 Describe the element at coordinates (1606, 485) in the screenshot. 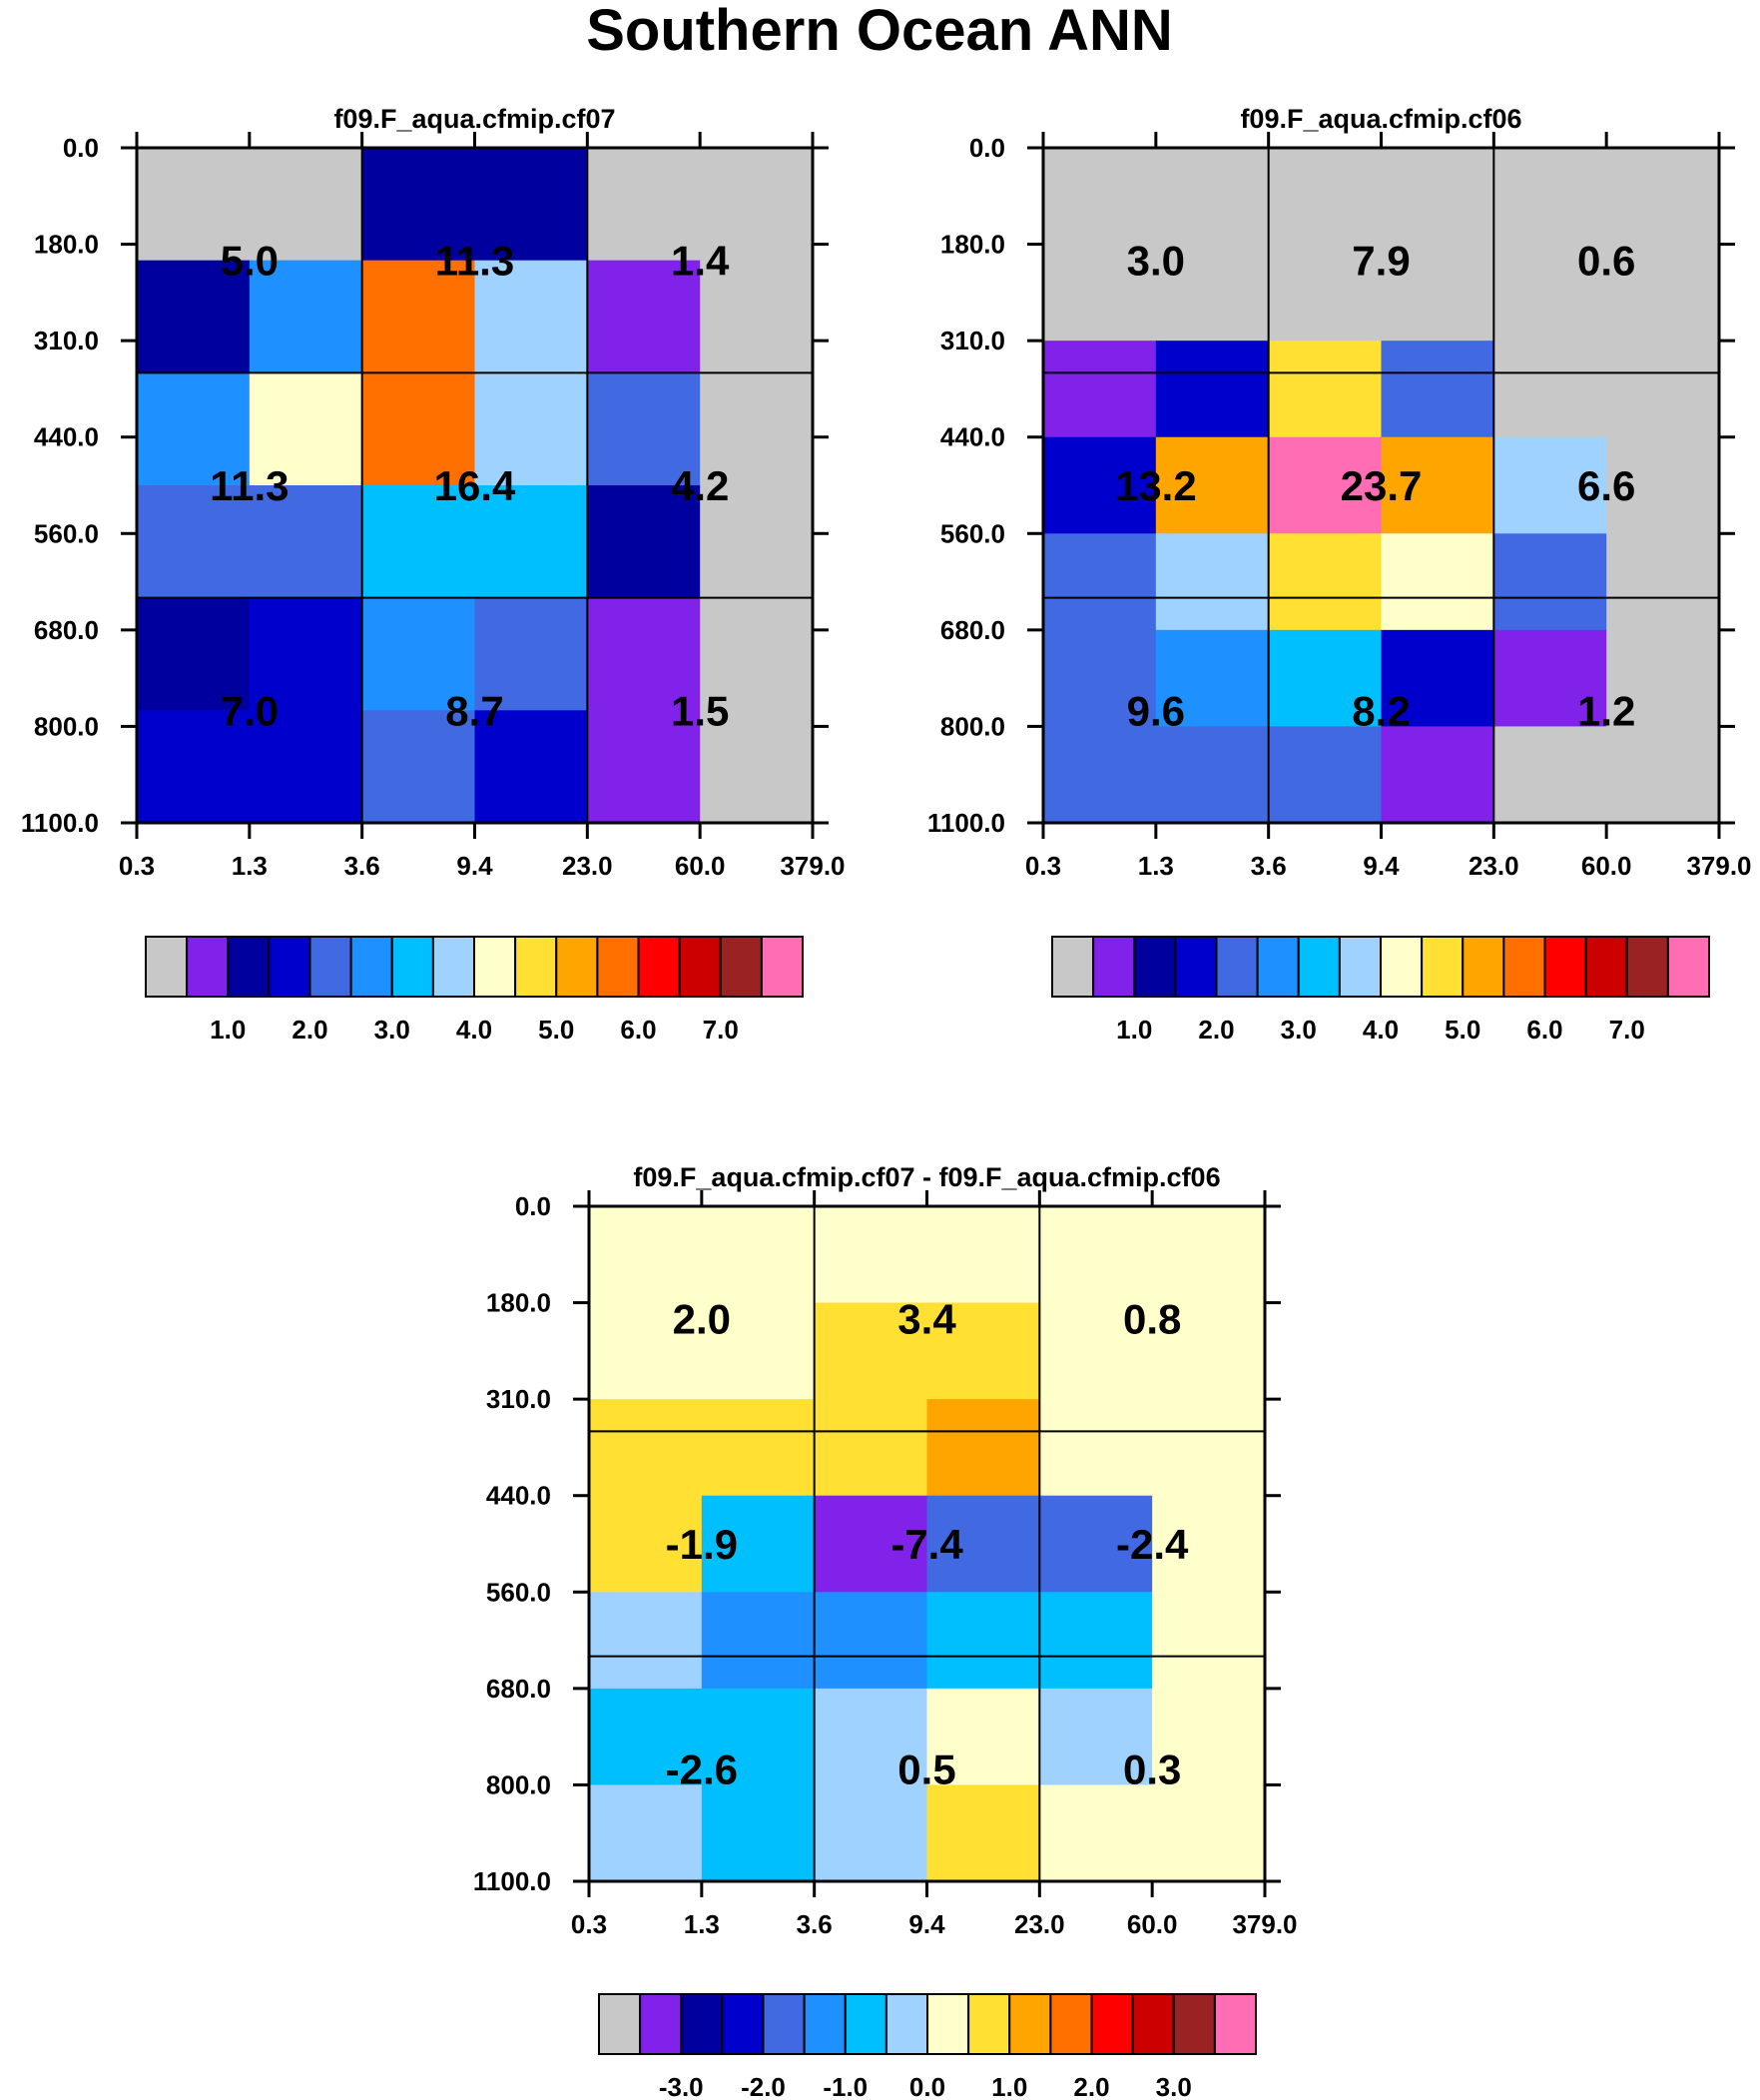

I see `block-value-label: 6.6` at that location.